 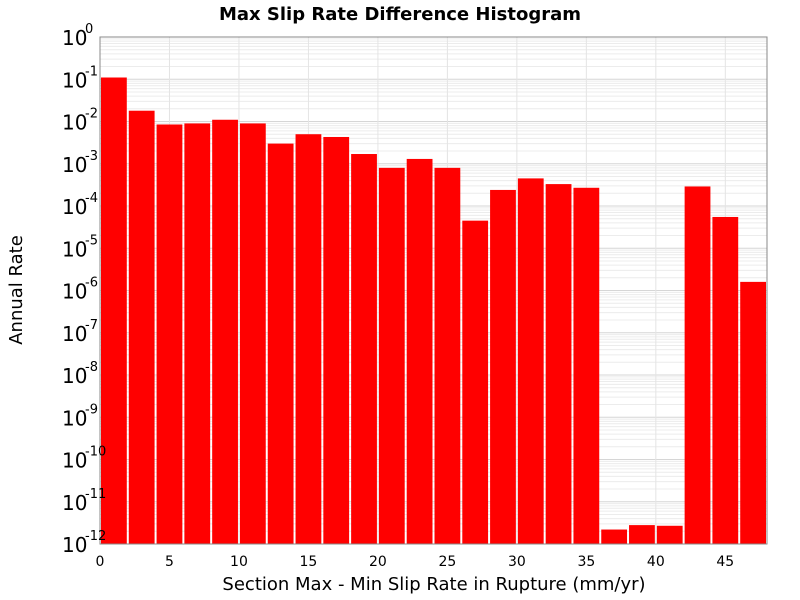 What do you see at coordinates (415, 562) in the screenshot?
I see `x-axis-ticks: 0 5 10 15 20 25 30 35 40 45` at bounding box center [415, 562].